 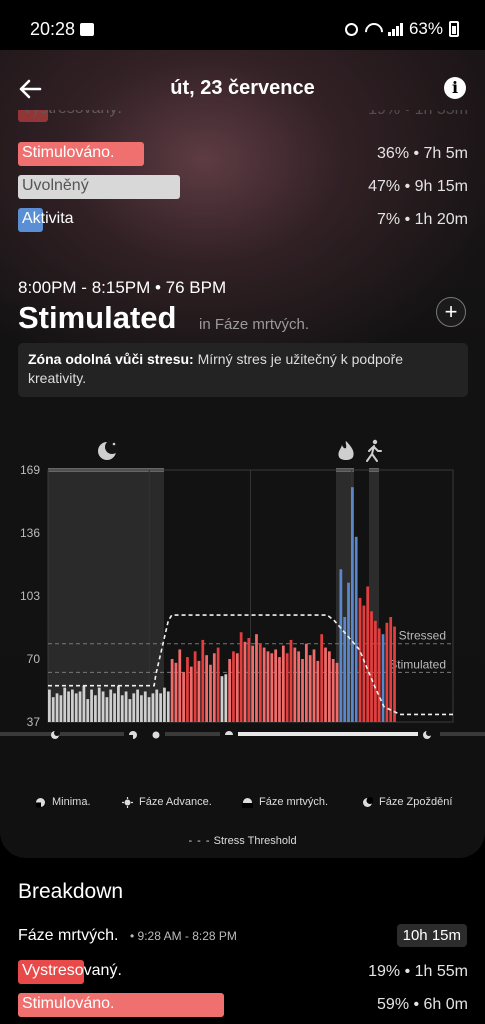 I want to click on breakdown-label: Vystresovaný., so click(x=72, y=970).